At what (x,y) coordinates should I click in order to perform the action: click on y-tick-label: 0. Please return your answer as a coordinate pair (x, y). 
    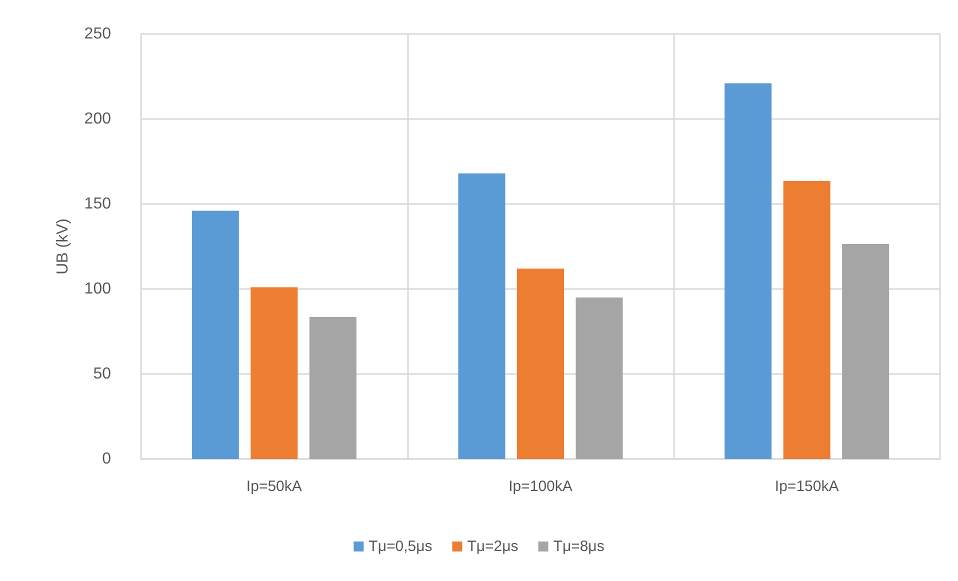
    Looking at the image, I should click on (107, 459).